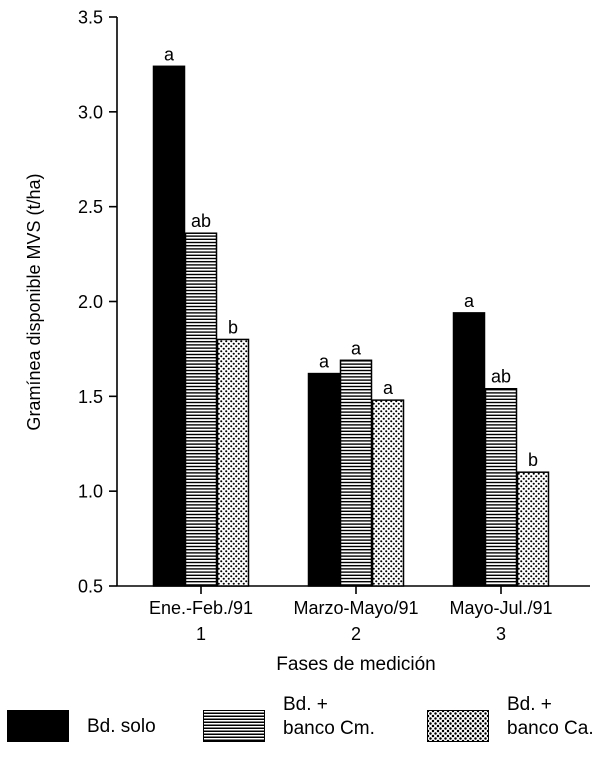  Describe the element at coordinates (90, 112) in the screenshot. I see `y-tick-label: 3.0` at that location.